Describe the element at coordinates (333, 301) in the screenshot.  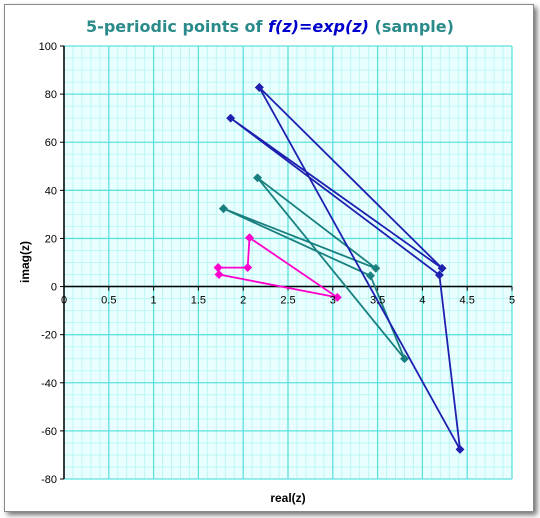
I see `x-tick-label: 3` at that location.